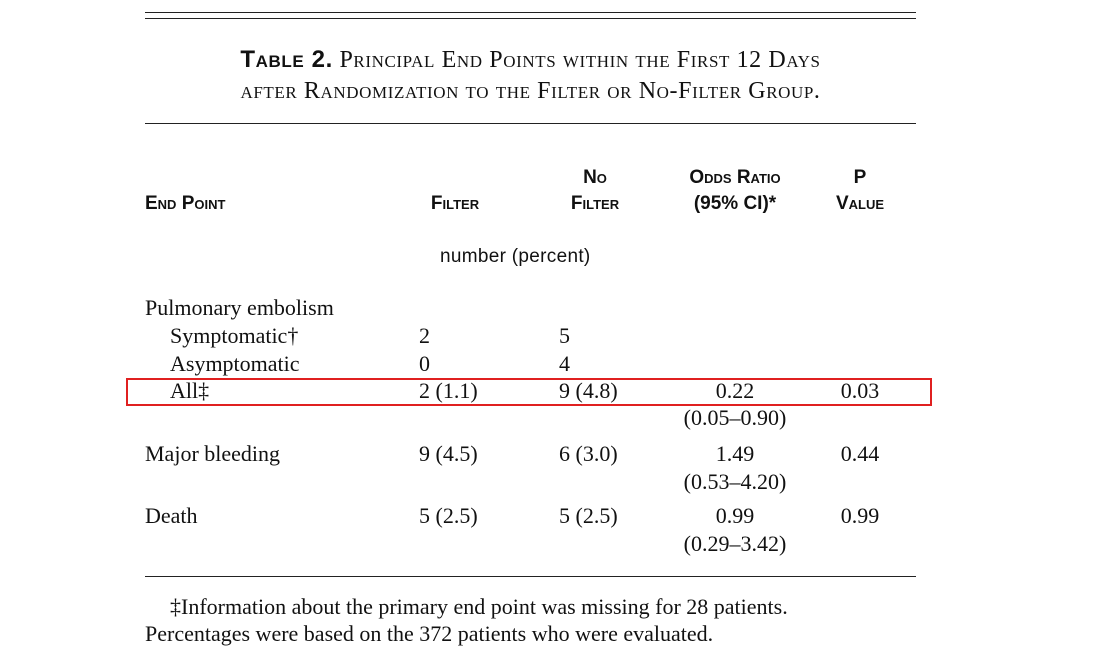  I want to click on cell-major-bleeding-filter: 9 (4.5), so click(448, 453).